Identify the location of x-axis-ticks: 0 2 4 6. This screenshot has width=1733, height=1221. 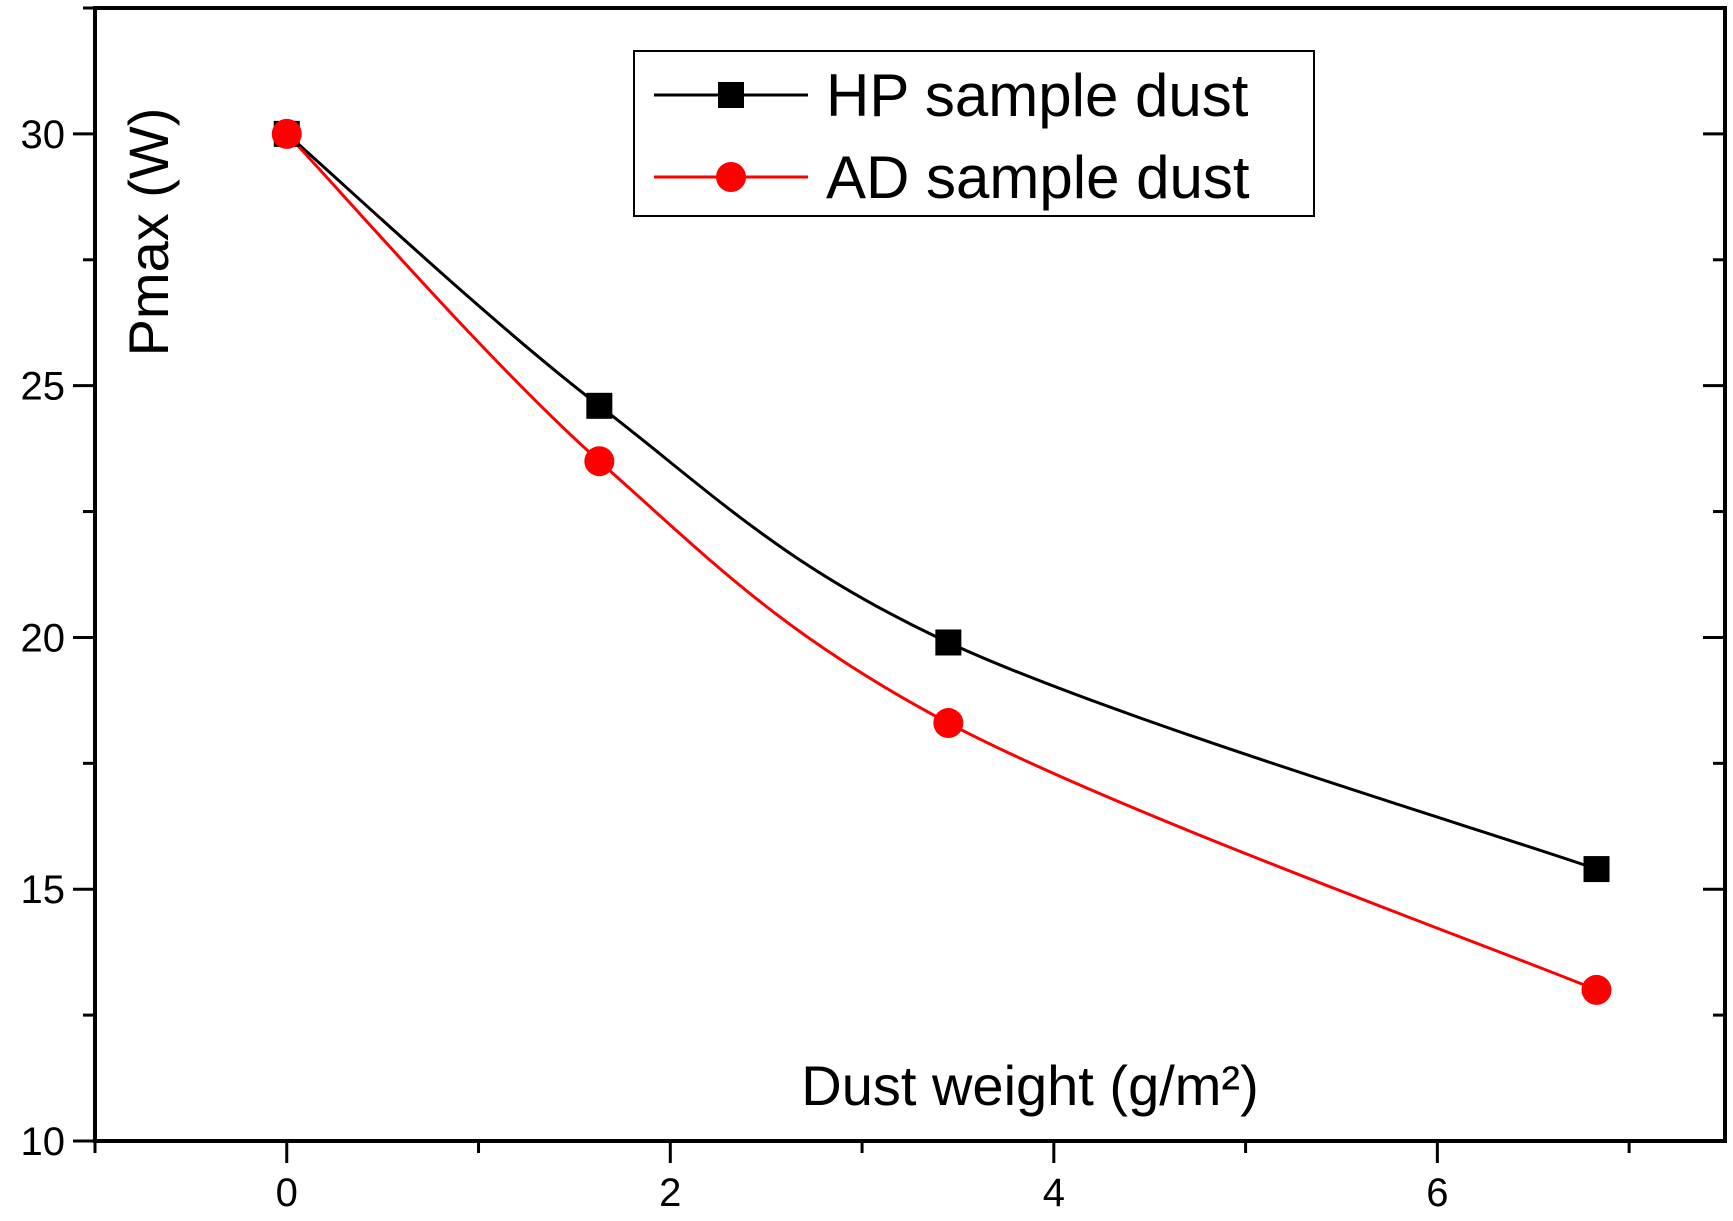
(862, 1178).